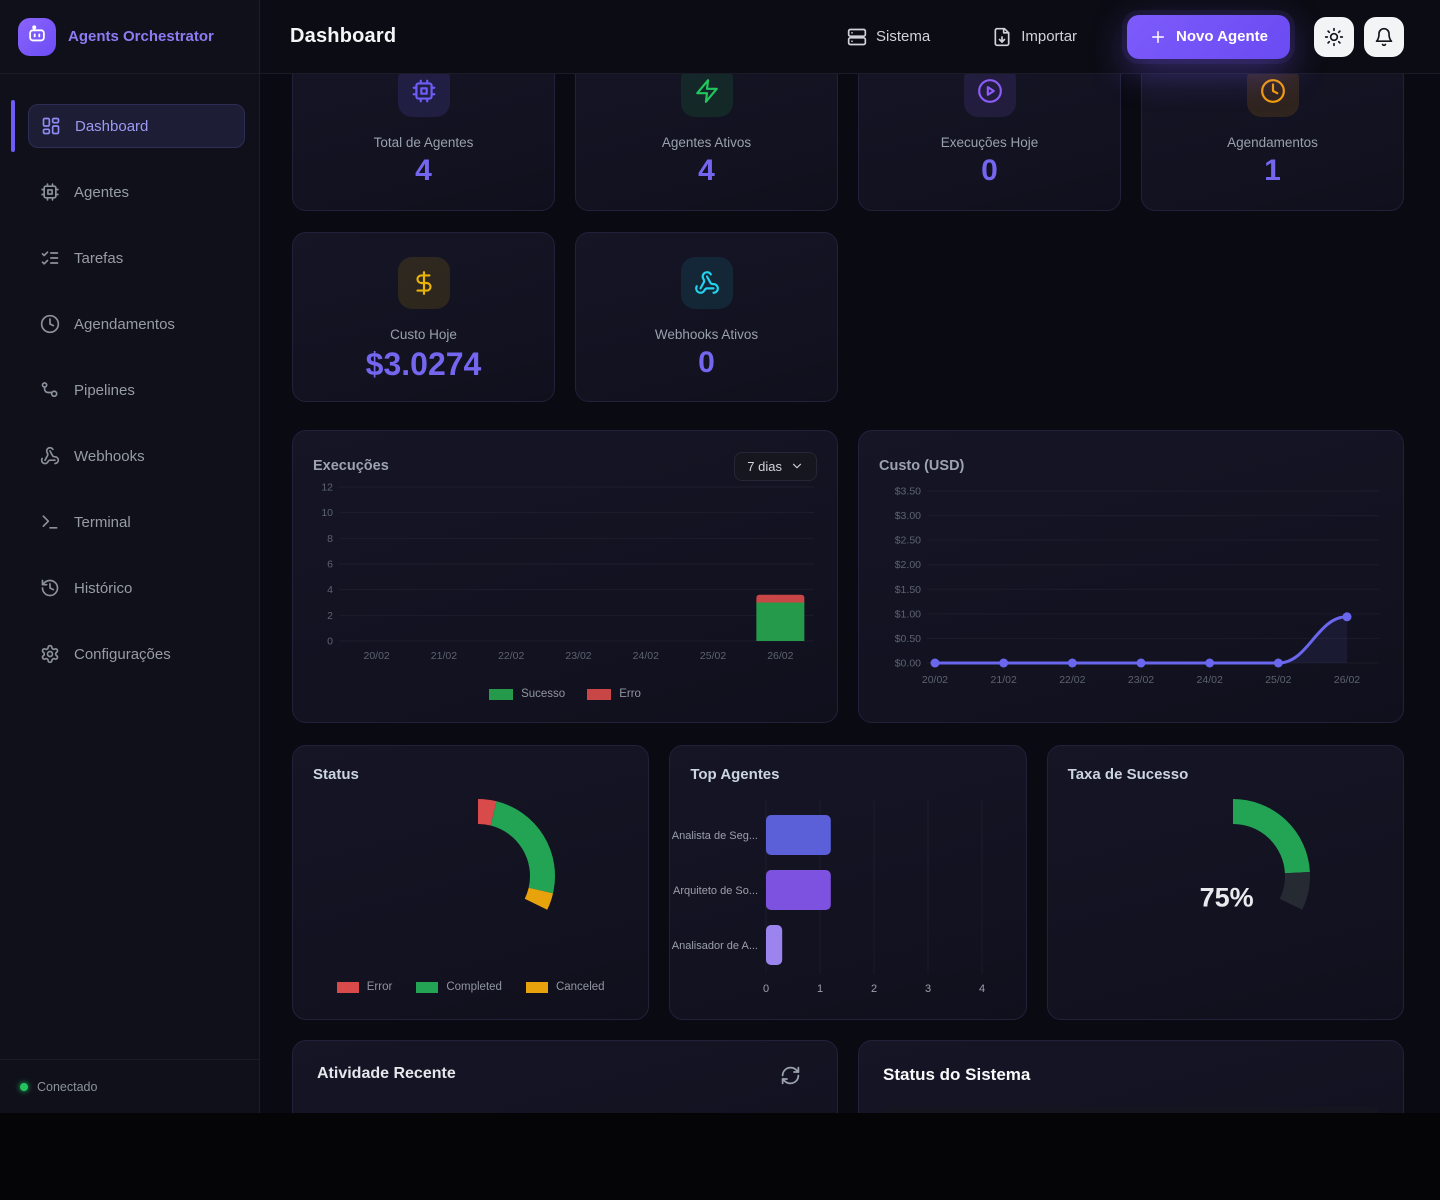 This screenshot has height=1200, width=1440. What do you see at coordinates (336, 774) in the screenshot?
I see `status-chart-title: Status` at bounding box center [336, 774].